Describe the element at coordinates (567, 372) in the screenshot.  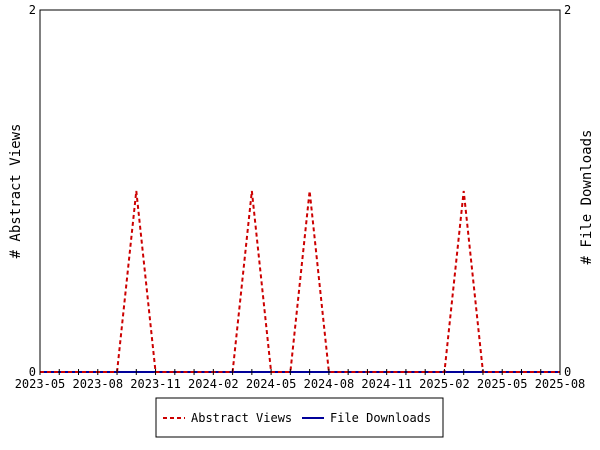
I see `y-right-tick-bottom: 0` at that location.